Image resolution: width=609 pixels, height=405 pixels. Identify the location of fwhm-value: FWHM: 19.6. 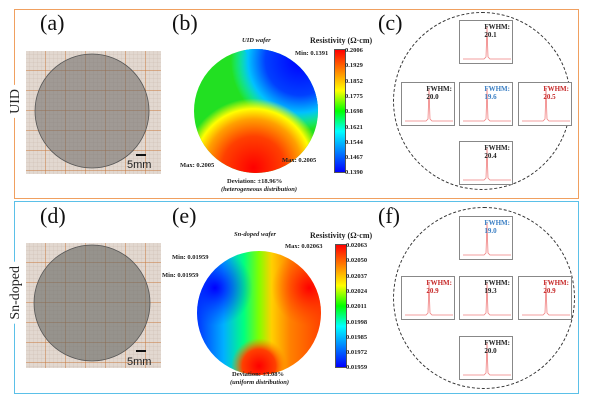
(497, 93).